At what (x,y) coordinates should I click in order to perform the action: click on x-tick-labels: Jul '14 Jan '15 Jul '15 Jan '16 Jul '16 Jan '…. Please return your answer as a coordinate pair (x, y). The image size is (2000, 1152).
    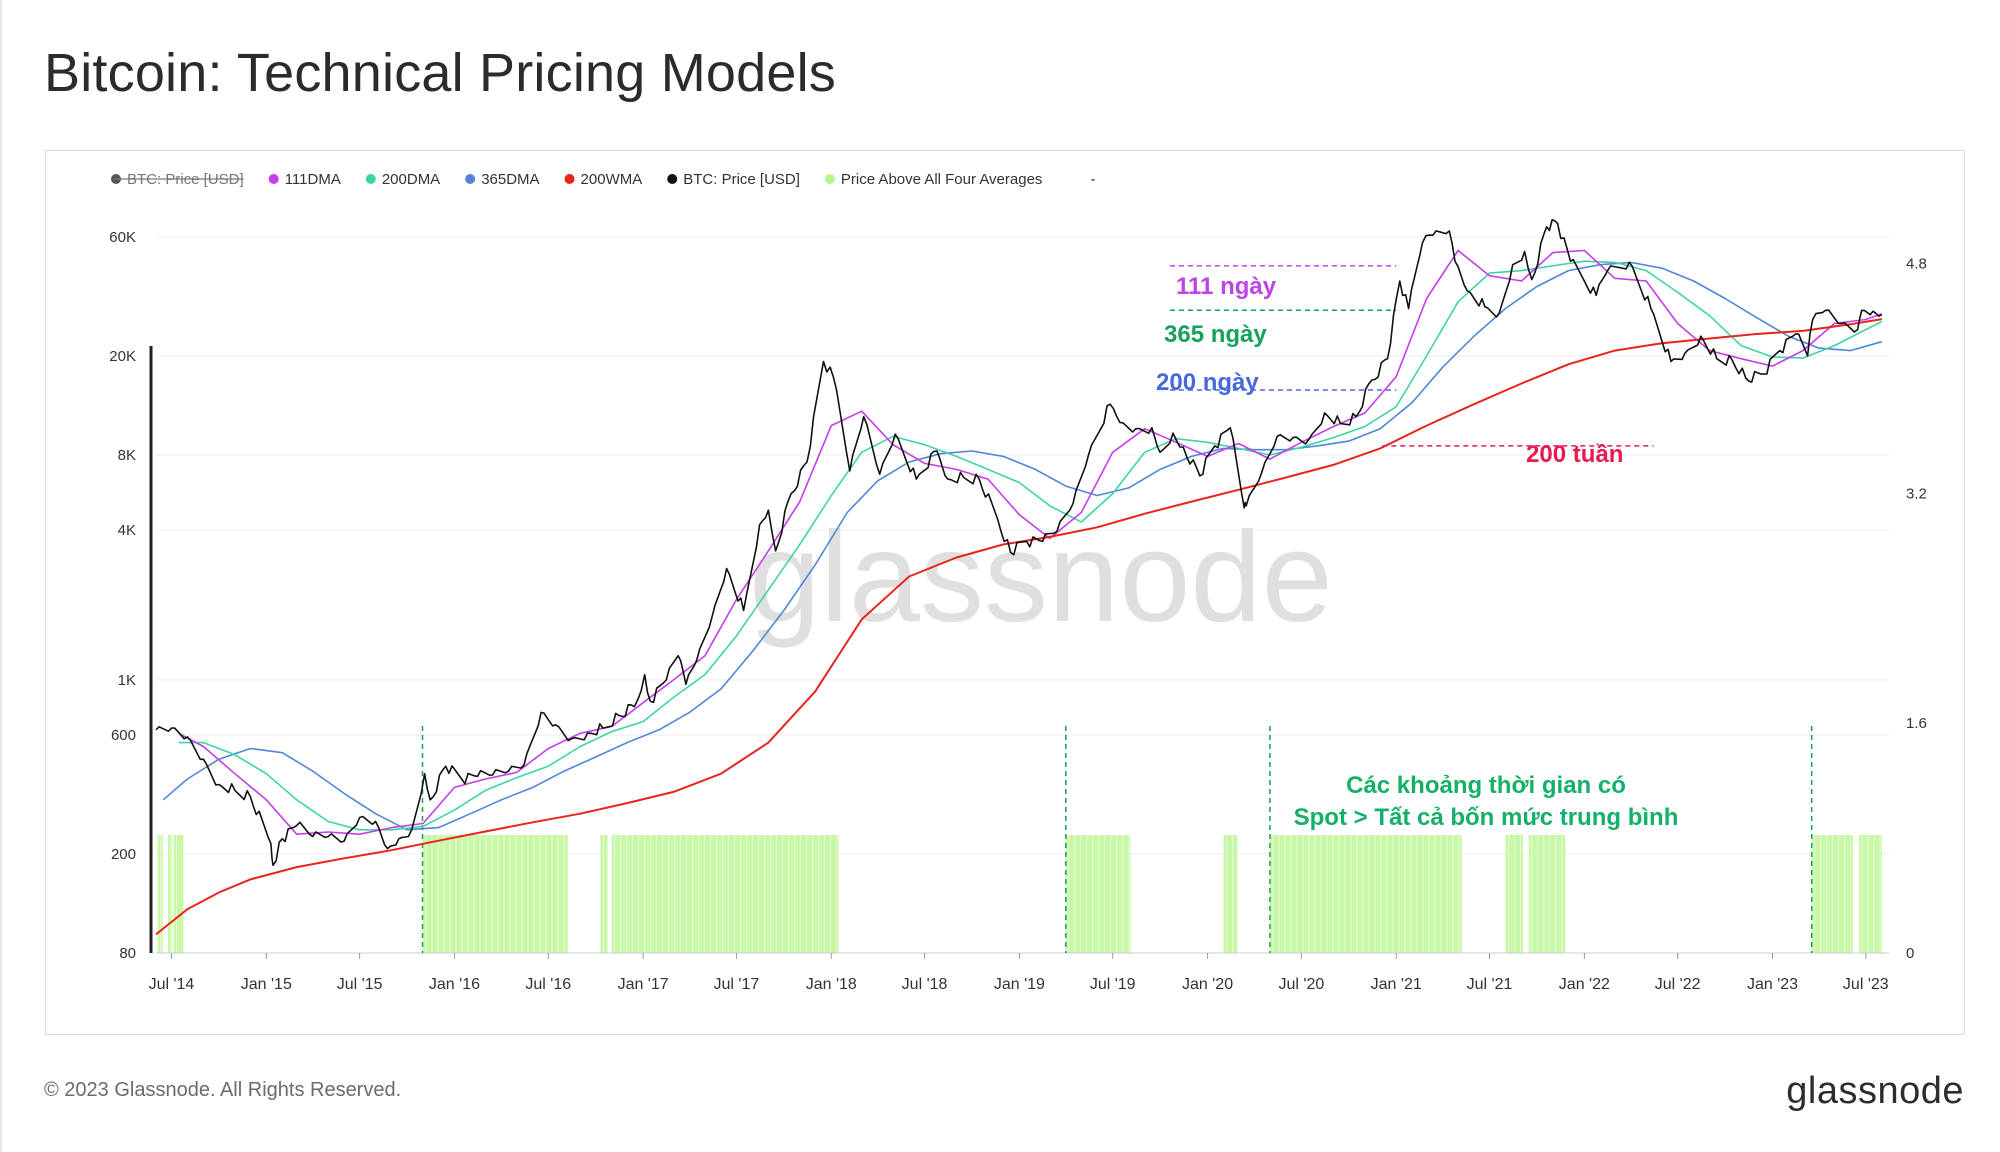
    Looking at the image, I should click on (1019, 973).